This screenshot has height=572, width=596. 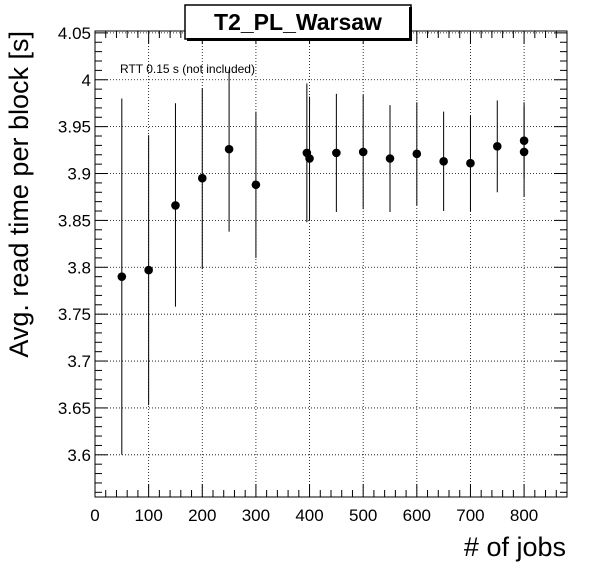 What do you see at coordinates (74, 127) in the screenshot?
I see `y-tick-label: 3.95` at bounding box center [74, 127].